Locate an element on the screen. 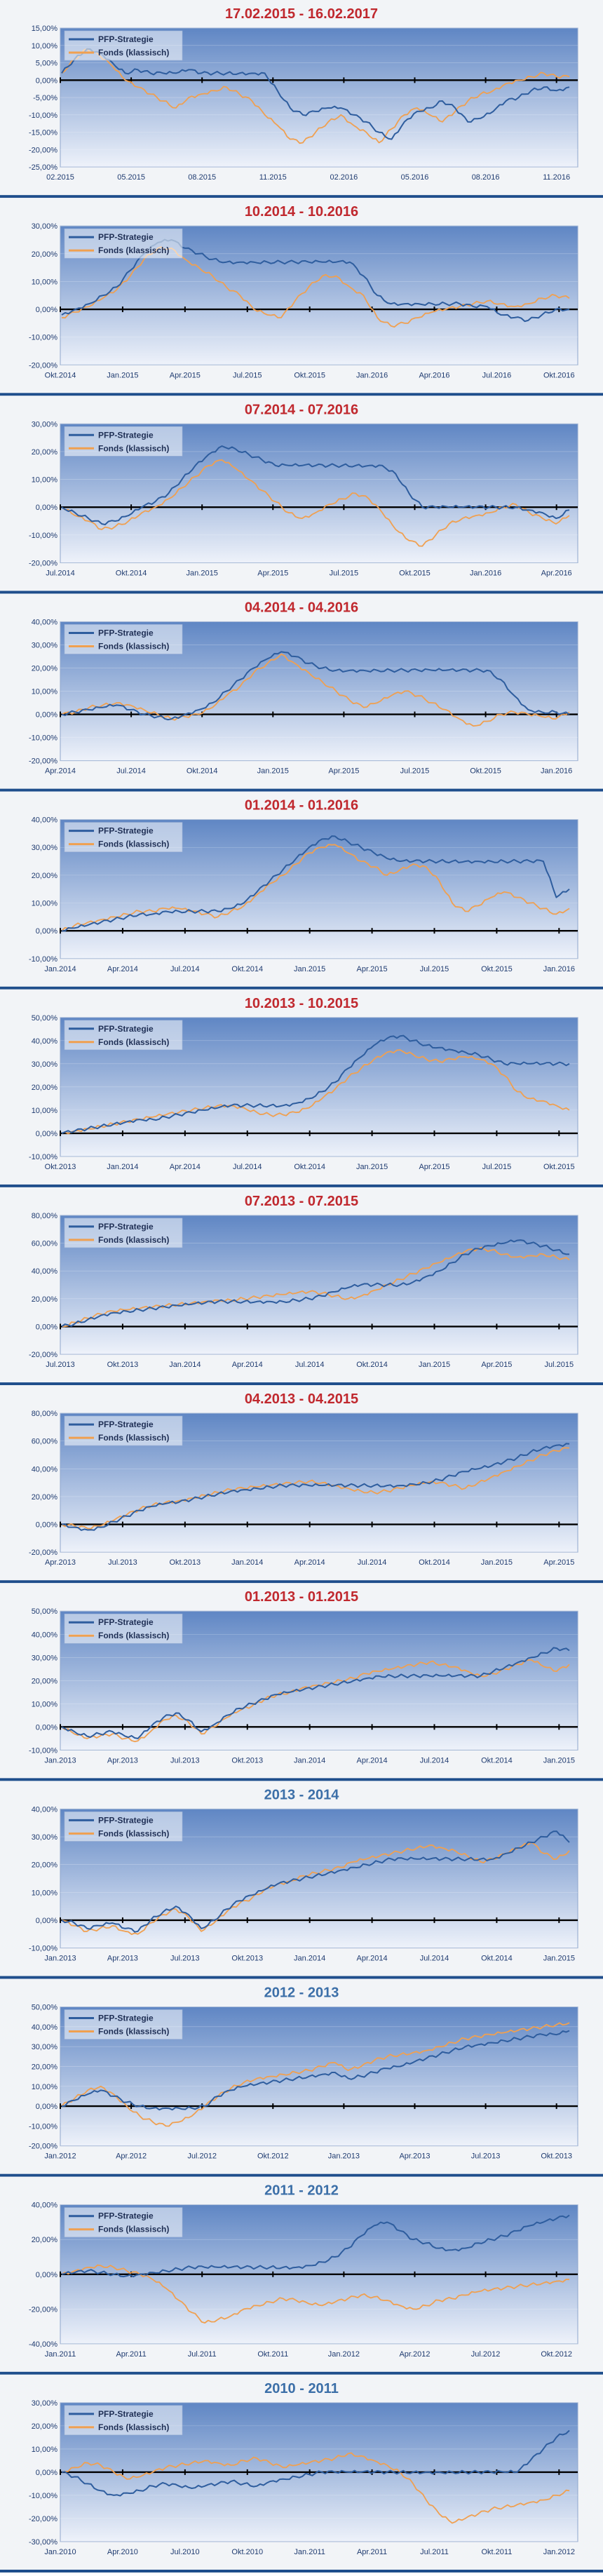 This screenshot has width=603, height=2576. x-tick-label: Okt.2010 is located at coordinates (247, 2552).